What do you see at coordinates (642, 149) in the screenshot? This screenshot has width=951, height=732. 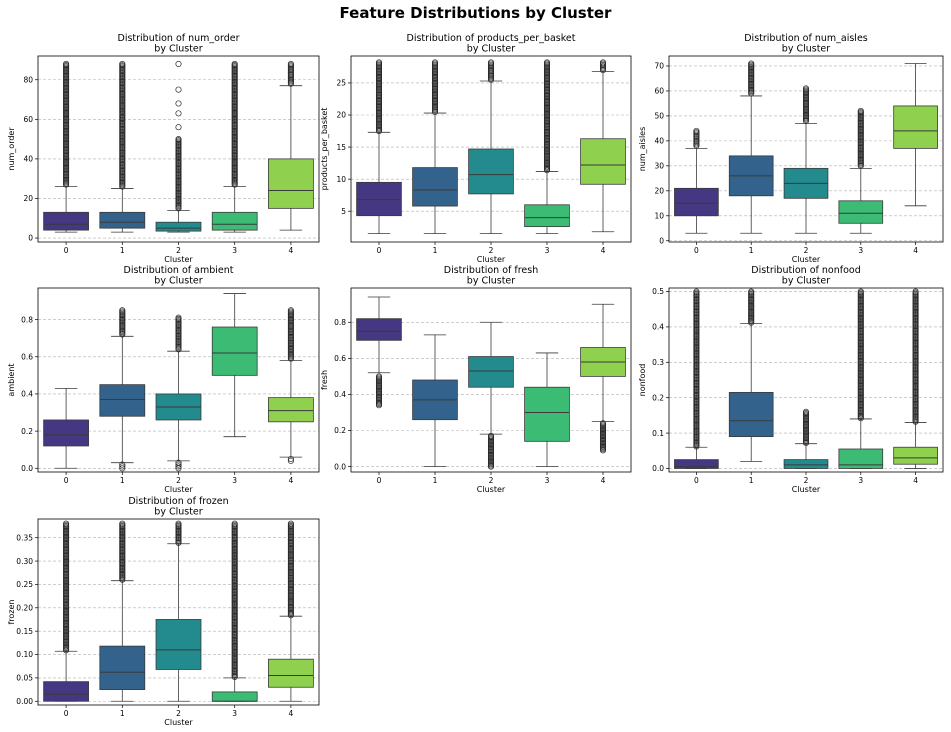 I see `y-axis-label: num_aisles` at bounding box center [642, 149].